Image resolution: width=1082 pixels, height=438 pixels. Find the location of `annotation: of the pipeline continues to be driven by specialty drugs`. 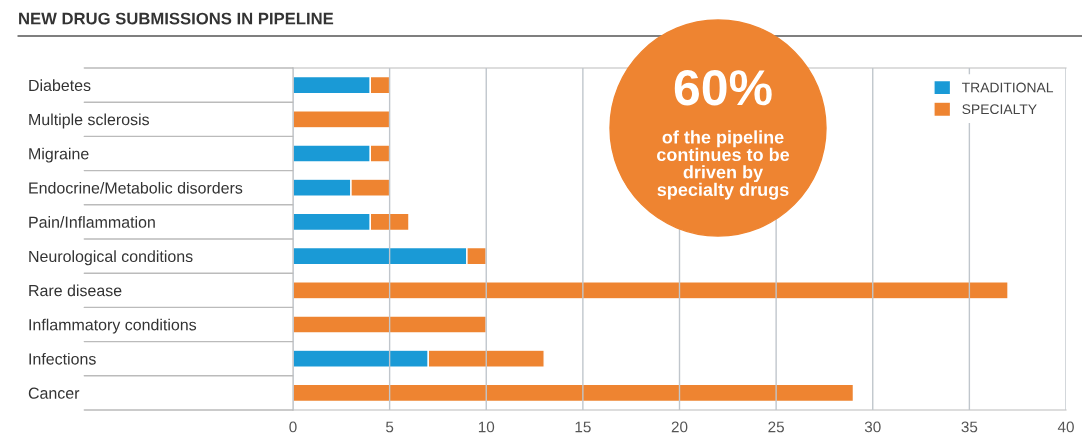

annotation: of the pipeline continues to be driven by specialty drugs is located at coordinates (723, 165).